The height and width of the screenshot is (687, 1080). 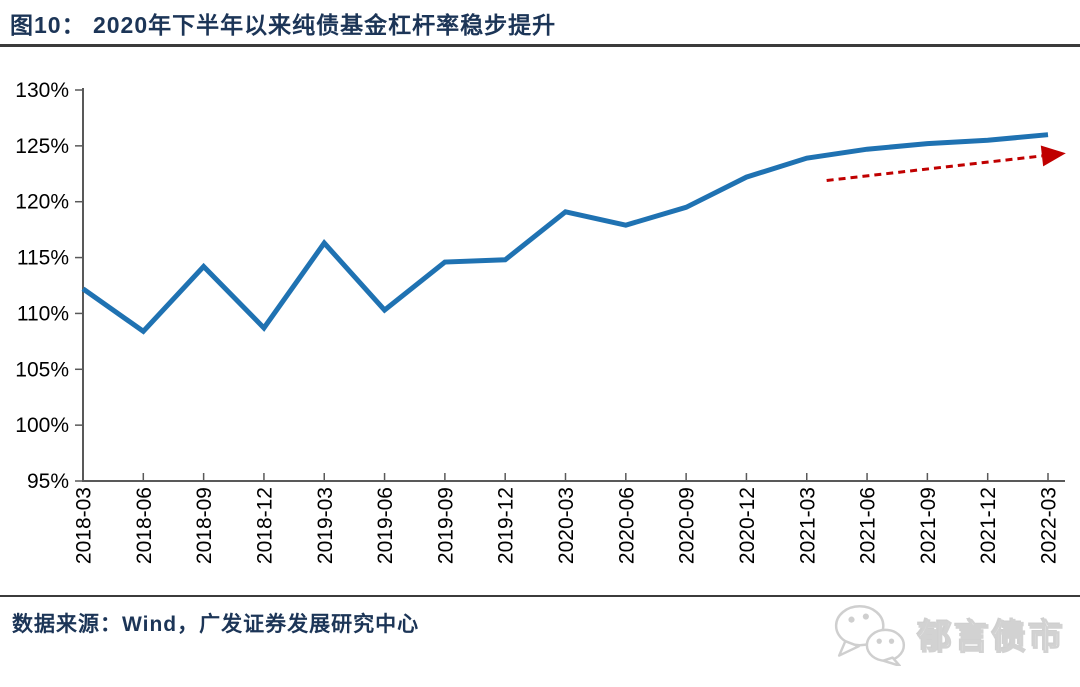 I want to click on y-axis-label: 95%, so click(x=48, y=481).